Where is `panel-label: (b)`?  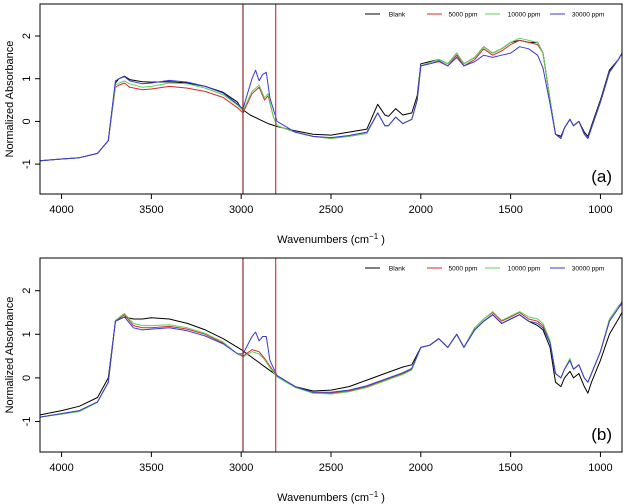 panel-label: (b) is located at coordinates (601, 434).